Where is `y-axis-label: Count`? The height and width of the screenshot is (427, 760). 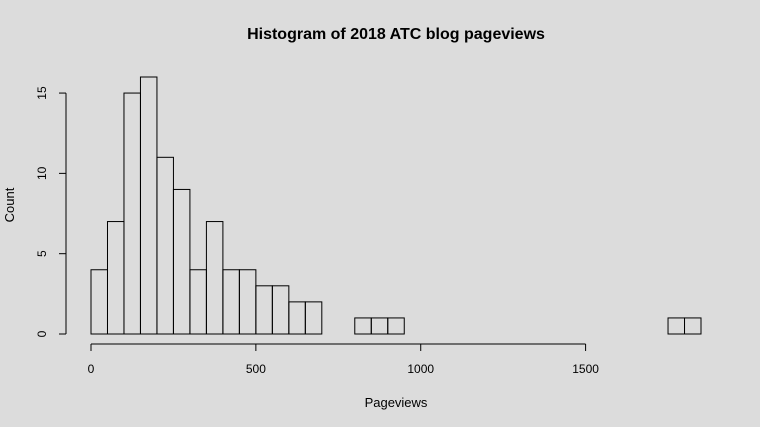
y-axis-label: Count is located at coordinates (9, 204).